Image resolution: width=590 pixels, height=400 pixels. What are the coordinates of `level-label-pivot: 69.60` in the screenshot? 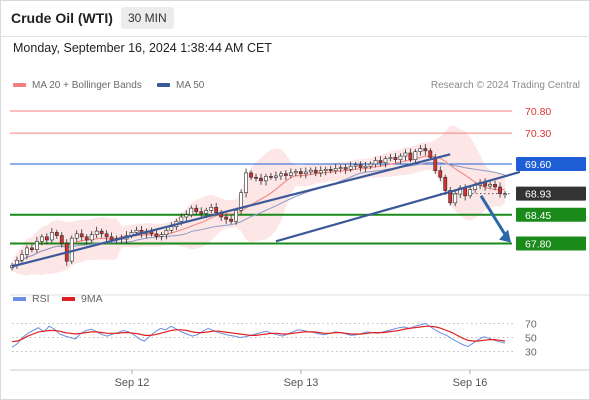 It's located at (538, 165).